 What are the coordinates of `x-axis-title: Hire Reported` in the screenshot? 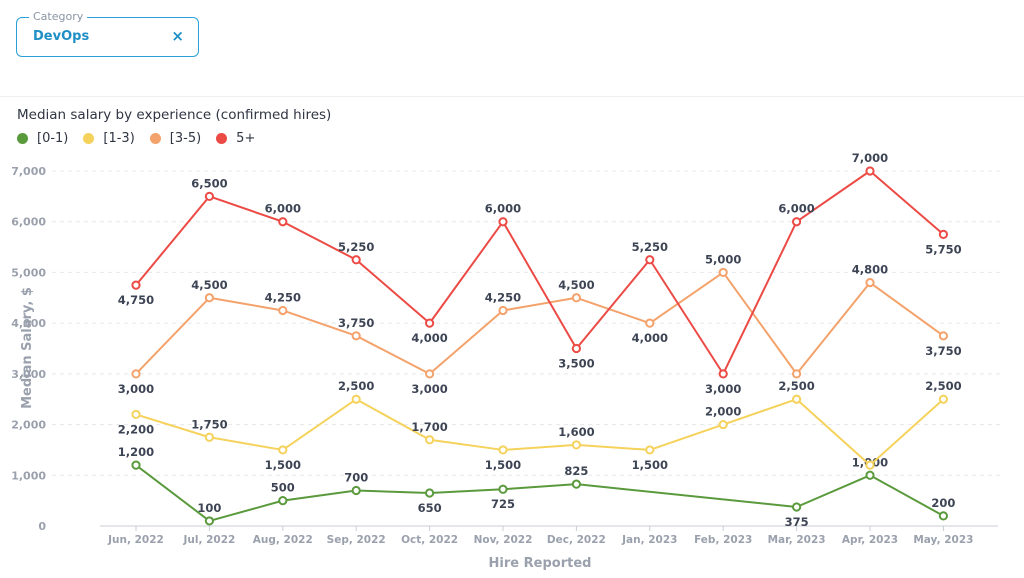 It's located at (540, 563).